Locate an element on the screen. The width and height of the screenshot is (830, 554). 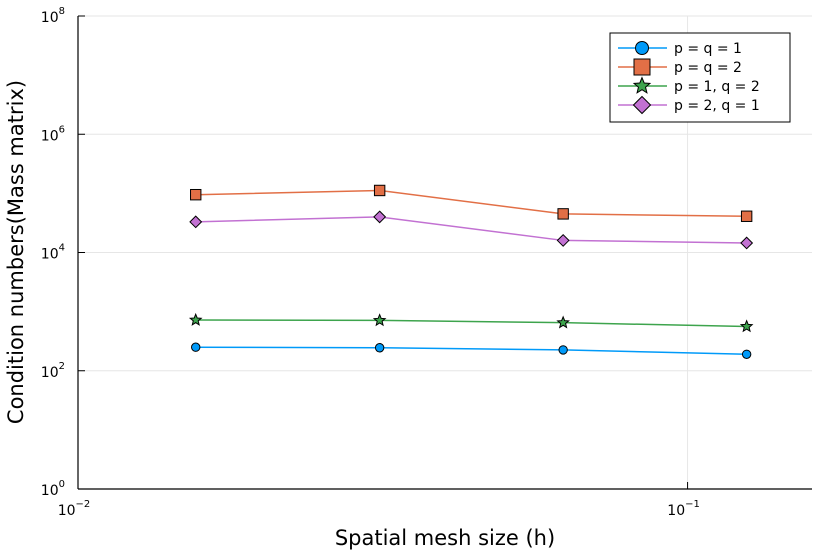
legend-label: p = q = 1 is located at coordinates (708, 49).